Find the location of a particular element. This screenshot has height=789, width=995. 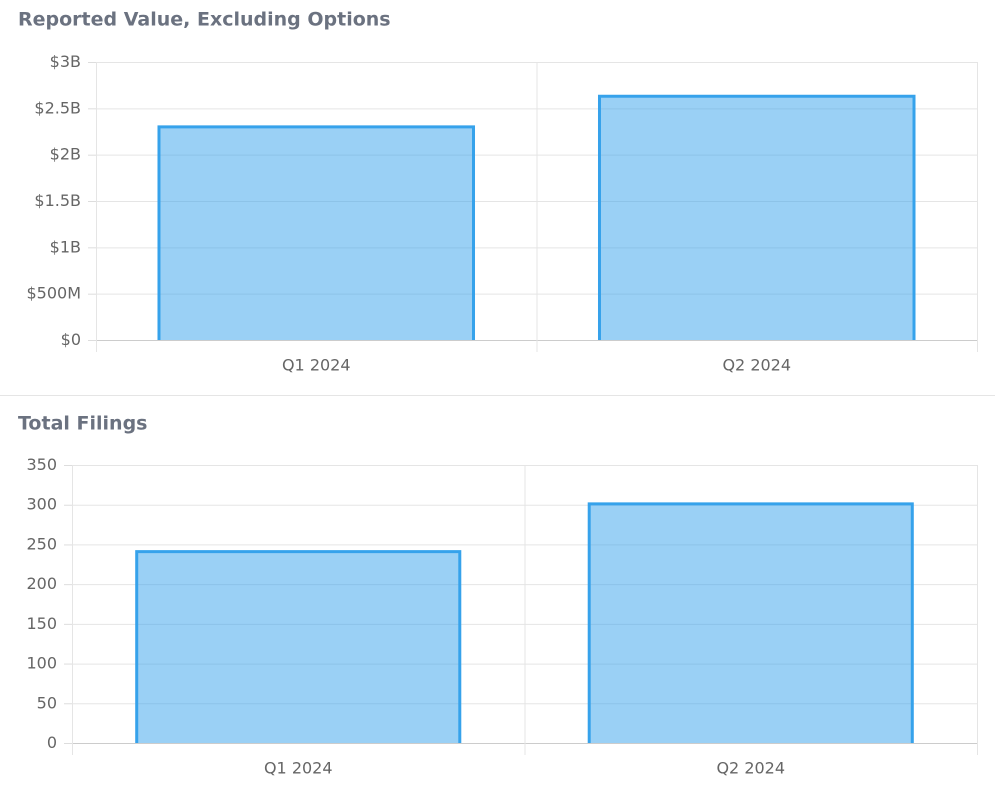

y-tick-label: 150 is located at coordinates (41, 623).